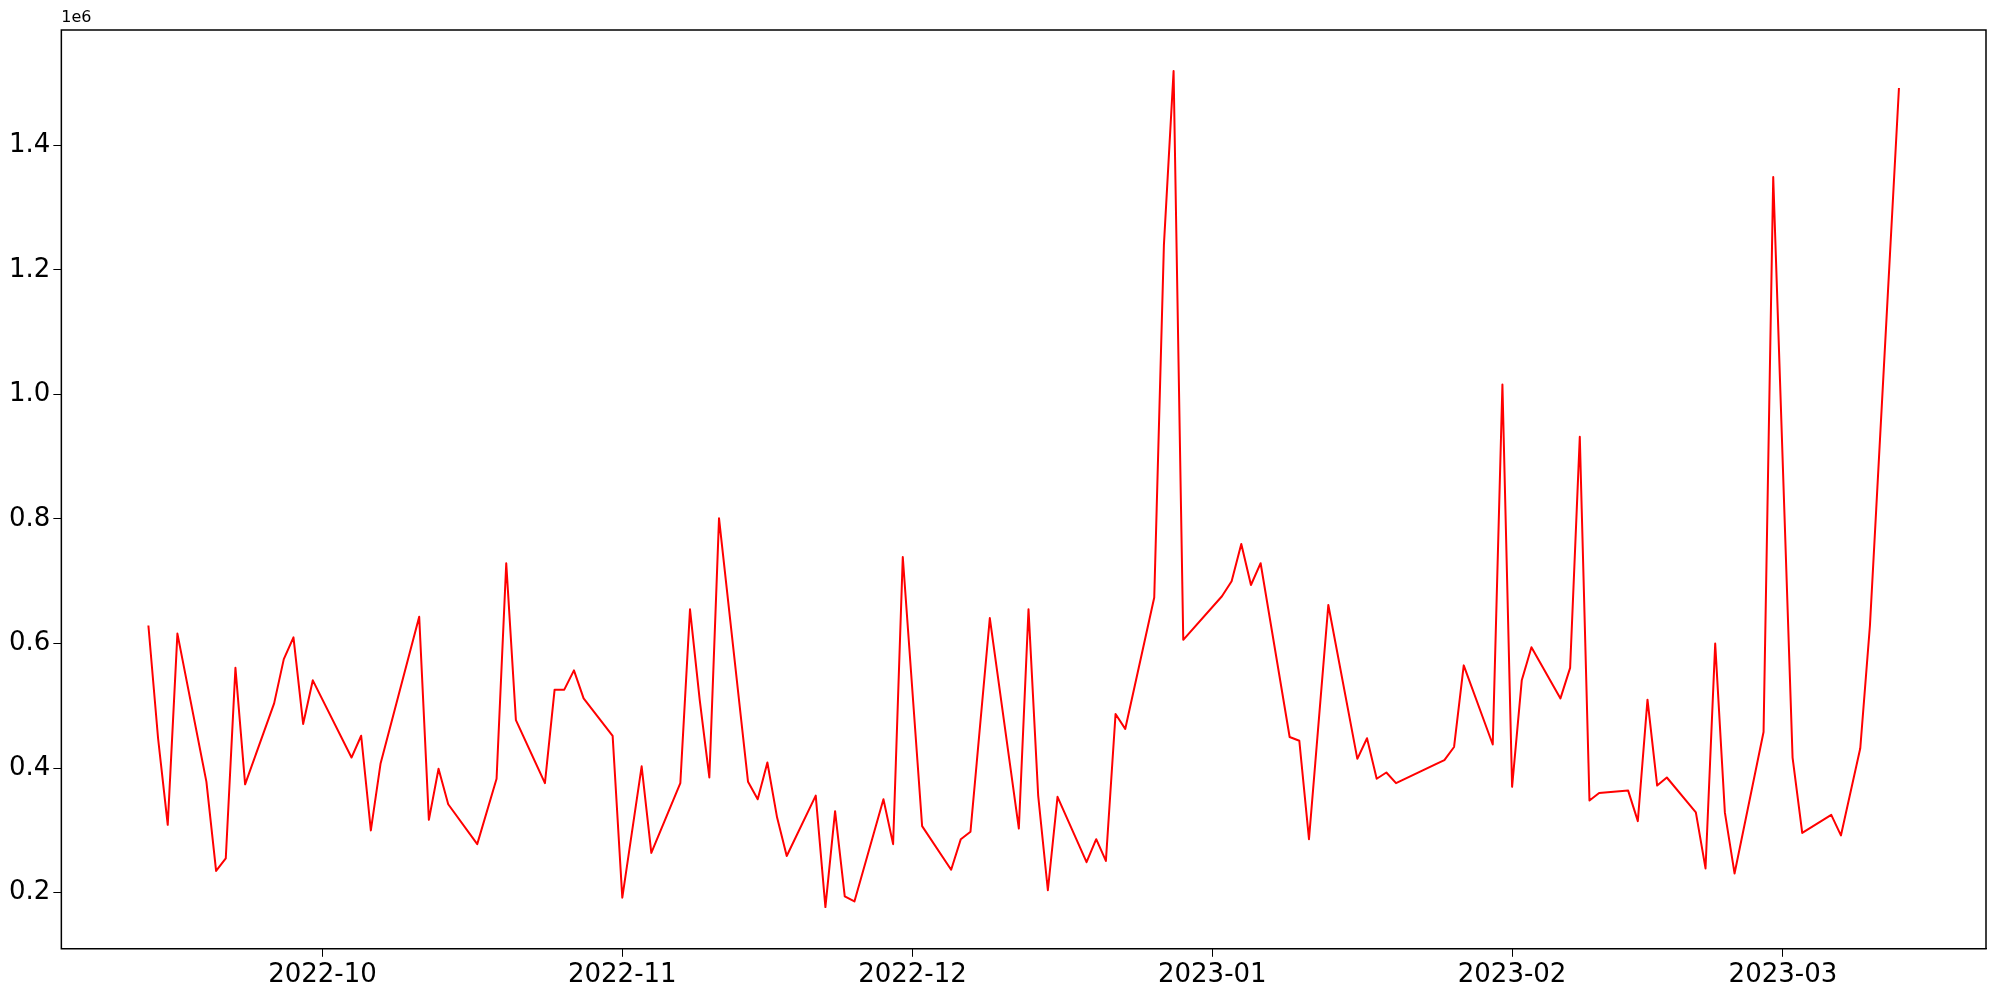  What do you see at coordinates (29, 142) in the screenshot?
I see `y-tick-label: 1.4` at bounding box center [29, 142].